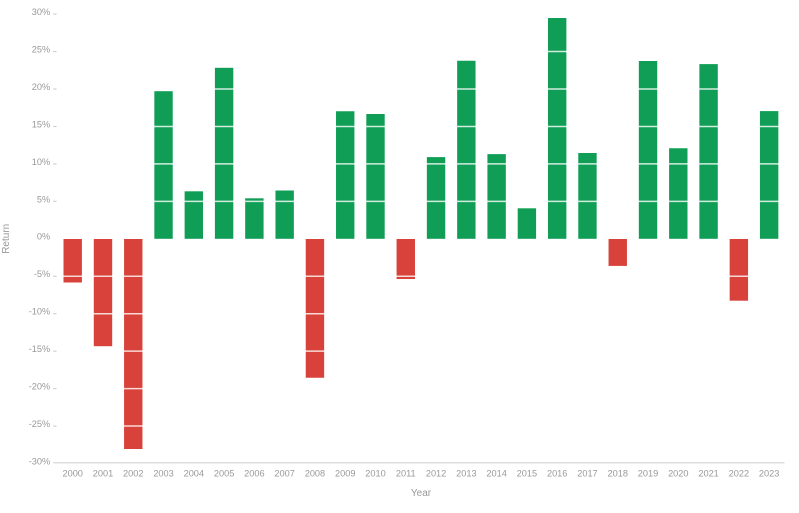  What do you see at coordinates (557, 474) in the screenshot?
I see `svg-text: 2016` at bounding box center [557, 474].